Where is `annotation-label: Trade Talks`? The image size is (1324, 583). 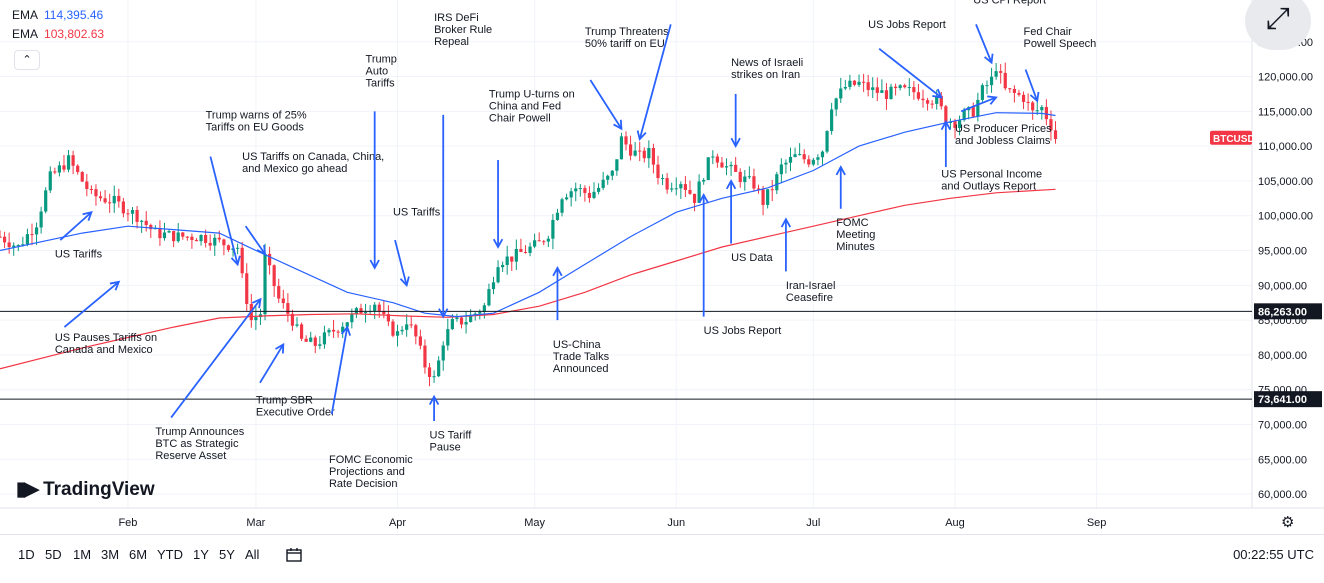
annotation-label: Trade Talks is located at coordinates (581, 357).